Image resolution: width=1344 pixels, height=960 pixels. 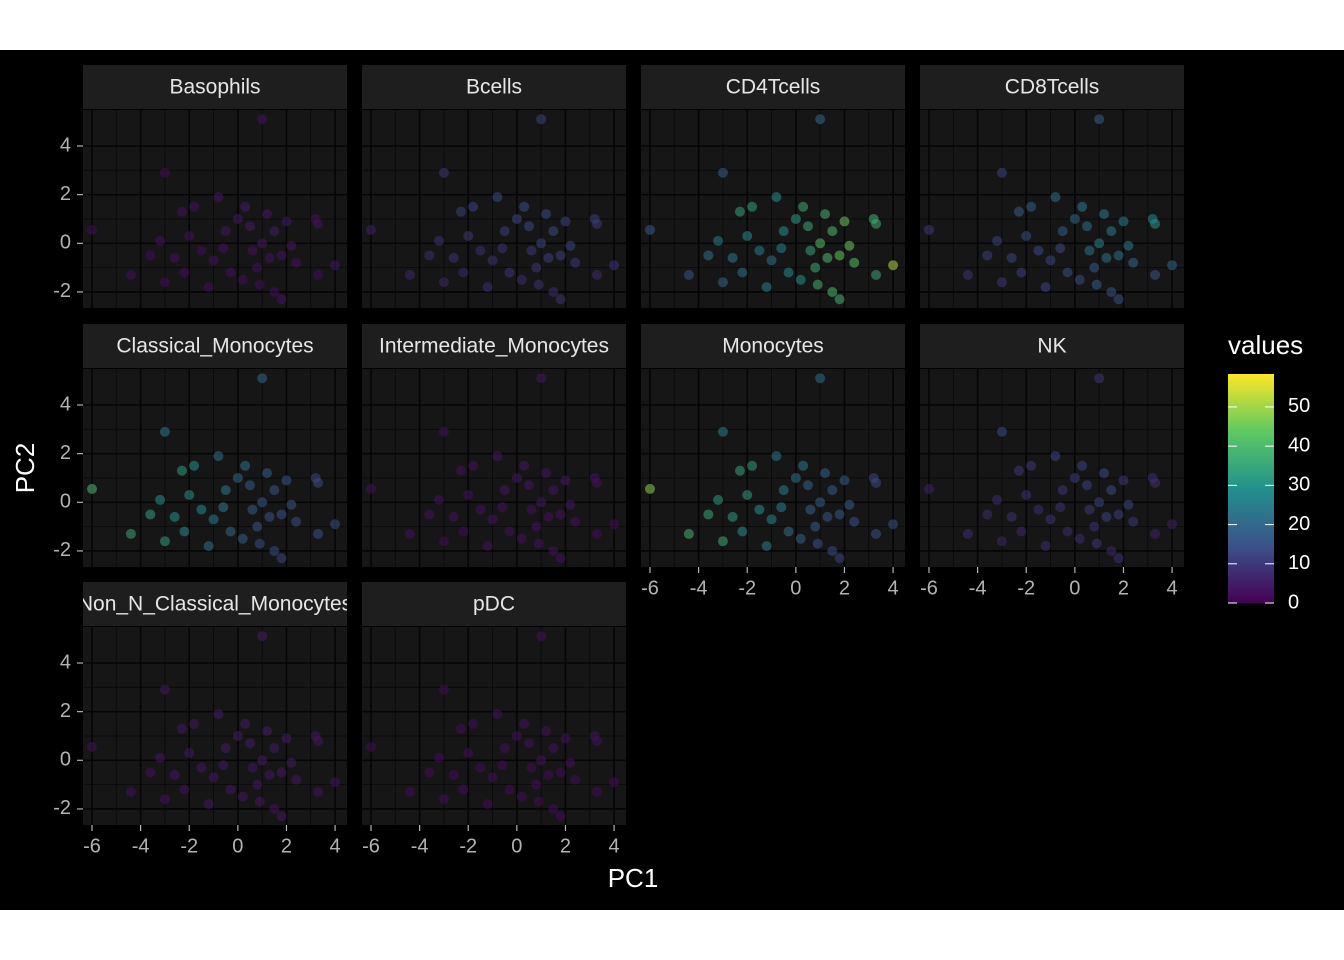 What do you see at coordinates (214, 87) in the screenshot?
I see `facet-title: Basophils` at bounding box center [214, 87].